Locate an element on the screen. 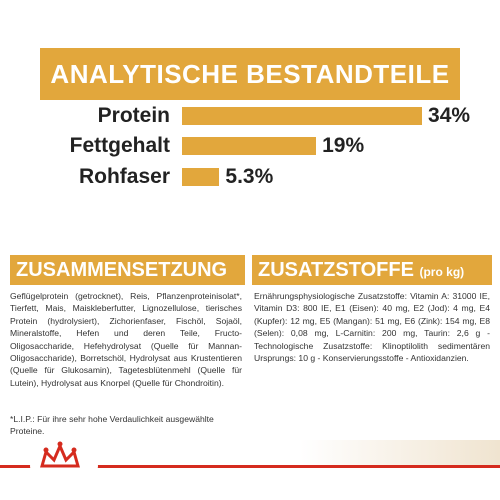  category-label: Rohfaser is located at coordinates (124, 176).